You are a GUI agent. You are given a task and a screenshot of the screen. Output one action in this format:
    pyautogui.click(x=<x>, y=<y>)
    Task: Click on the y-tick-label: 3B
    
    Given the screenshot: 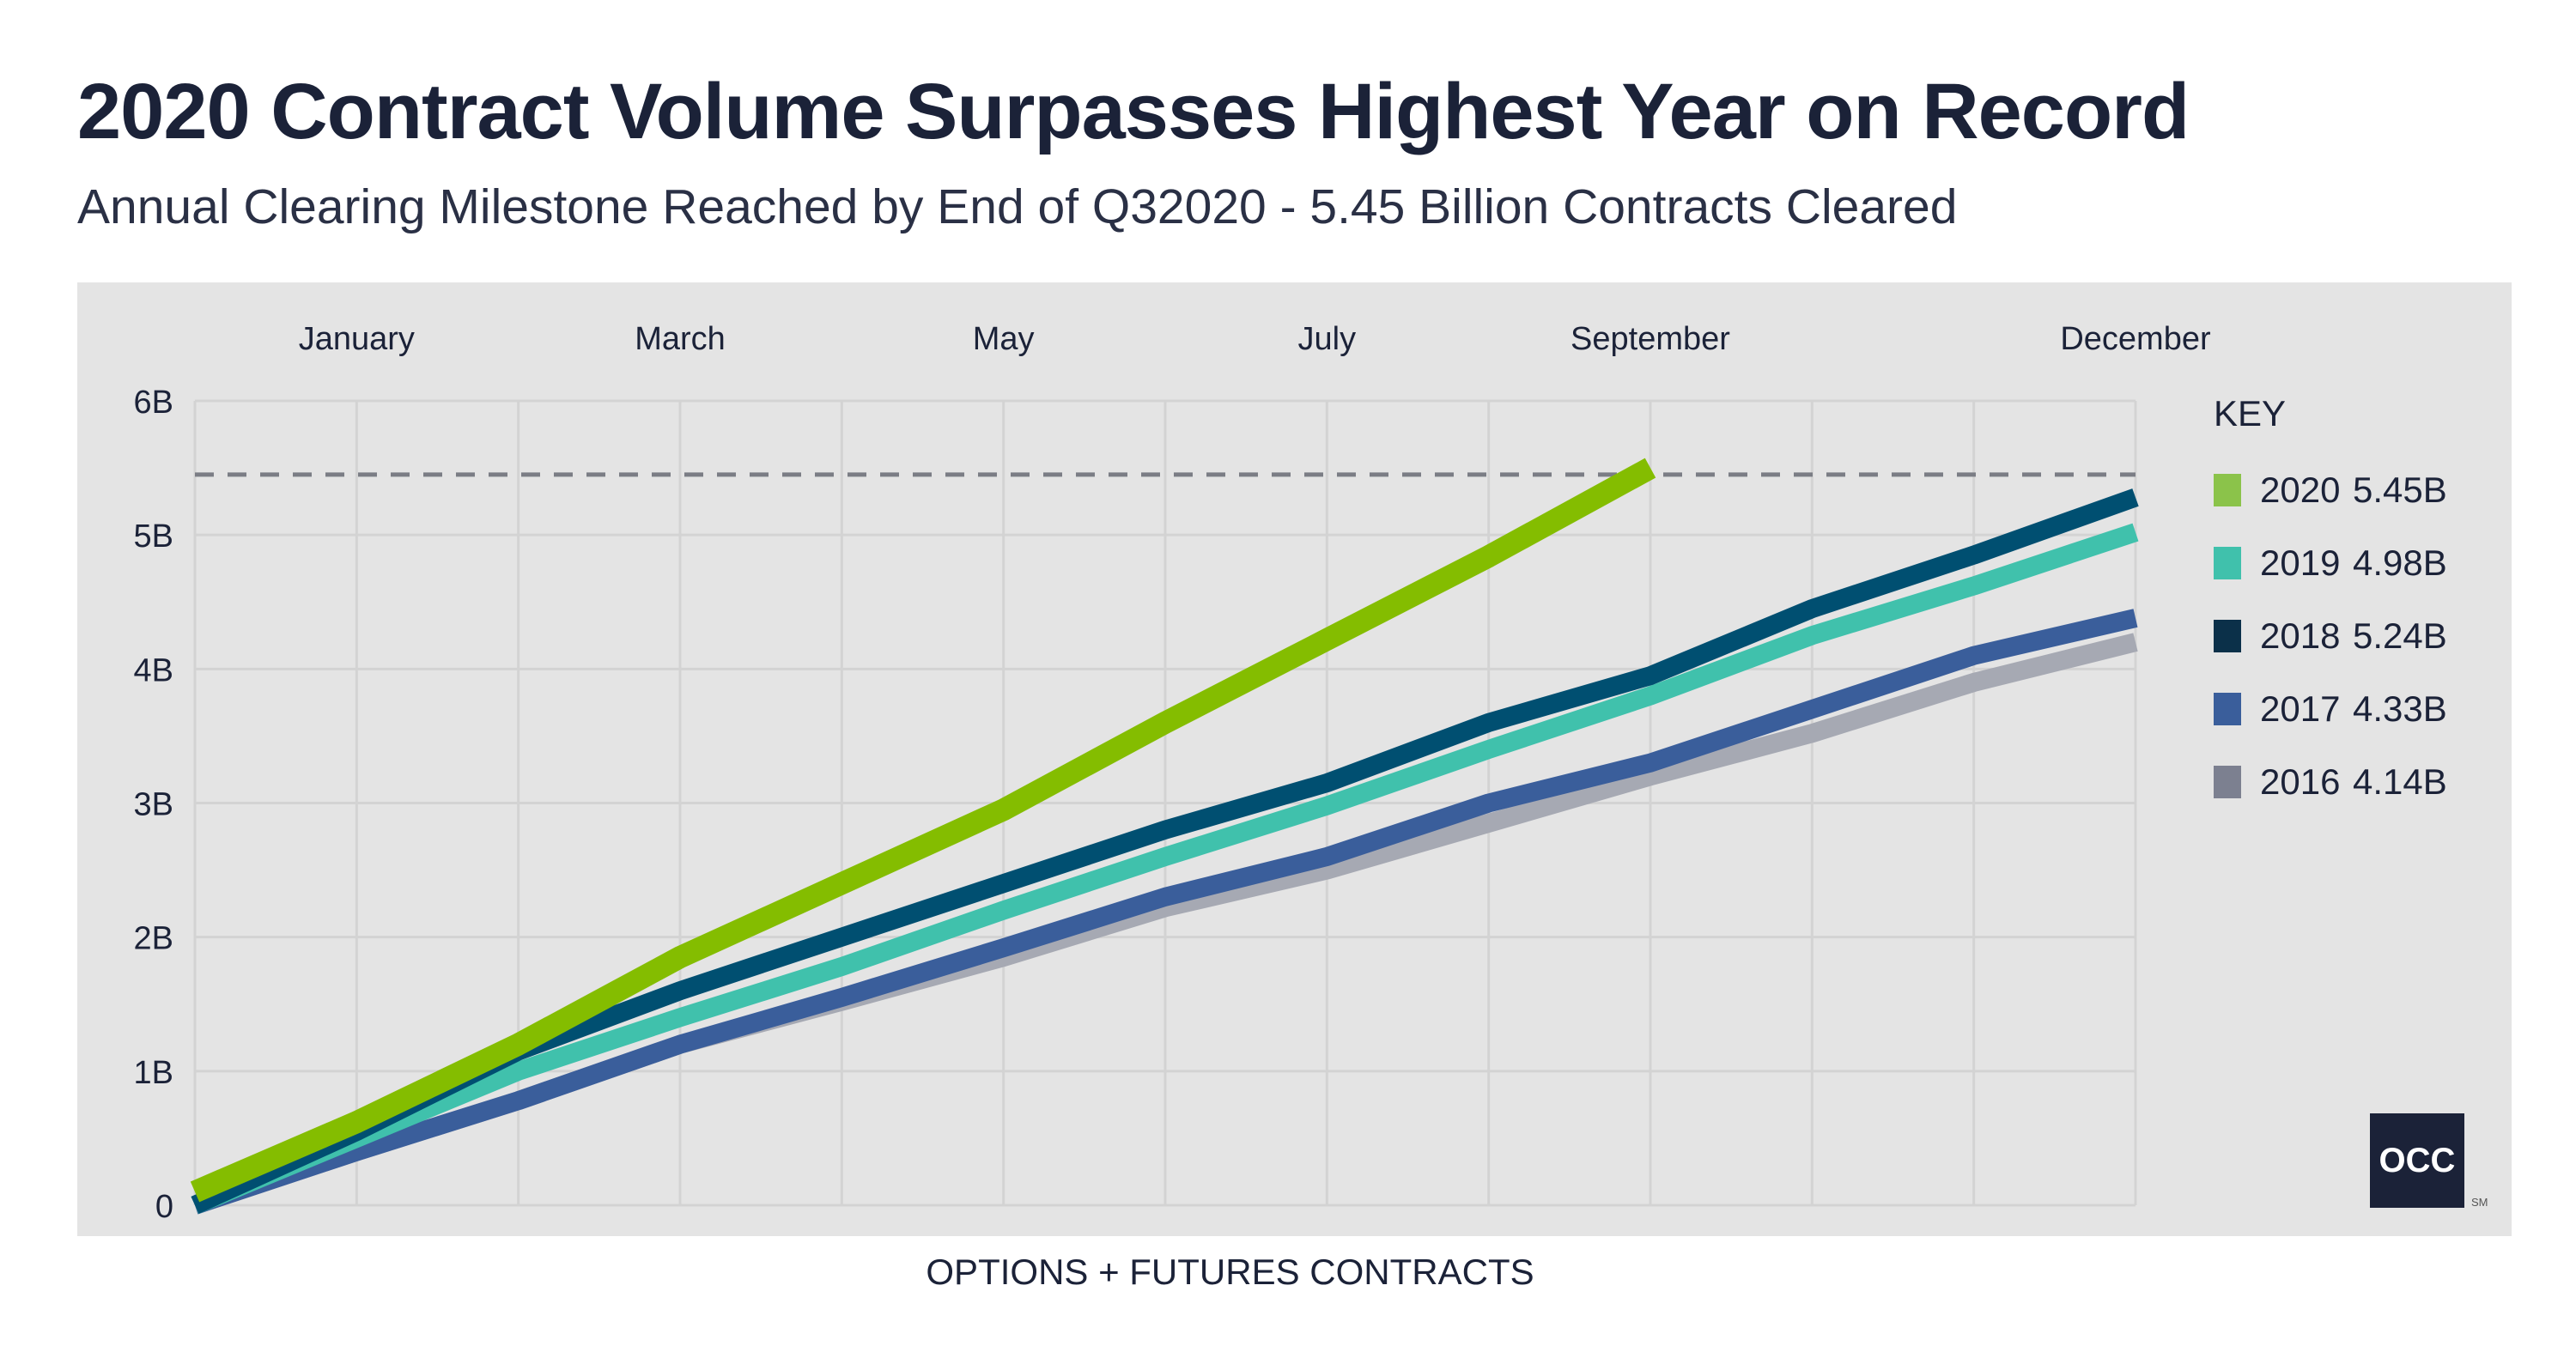 What is the action you would take?
    pyautogui.click(x=153, y=805)
    